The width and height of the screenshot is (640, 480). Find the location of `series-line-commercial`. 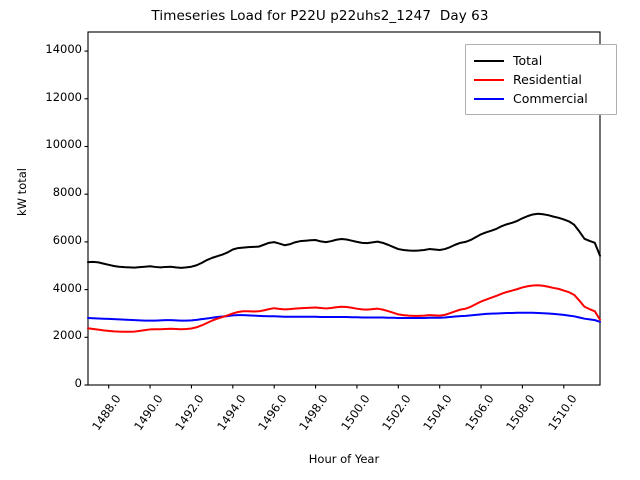

series-line-commercial is located at coordinates (344, 317).